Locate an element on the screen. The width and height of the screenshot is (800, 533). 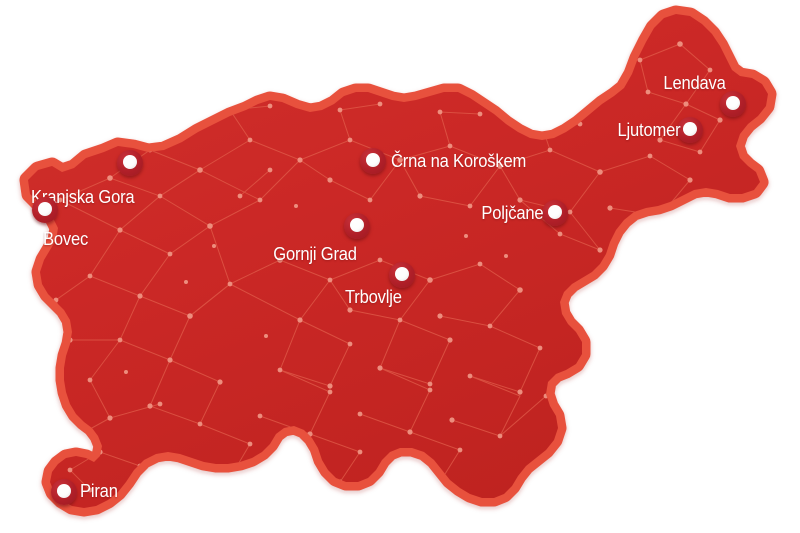
city-marker-lendava is located at coordinates (733, 104).